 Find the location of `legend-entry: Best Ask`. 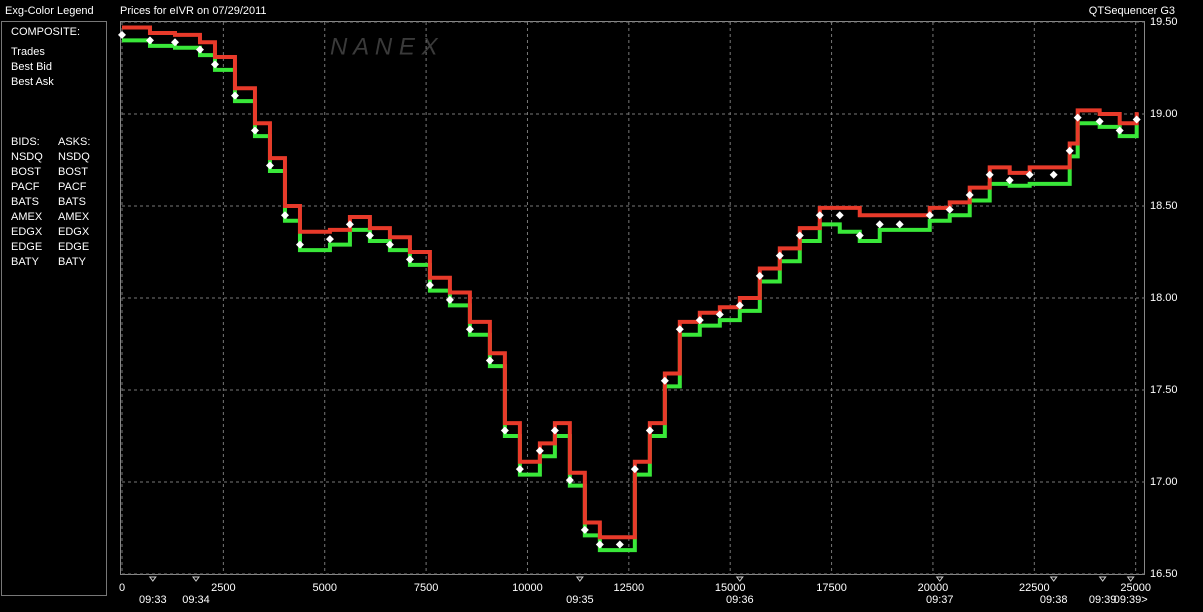

legend-entry: Best Ask is located at coordinates (32, 82).